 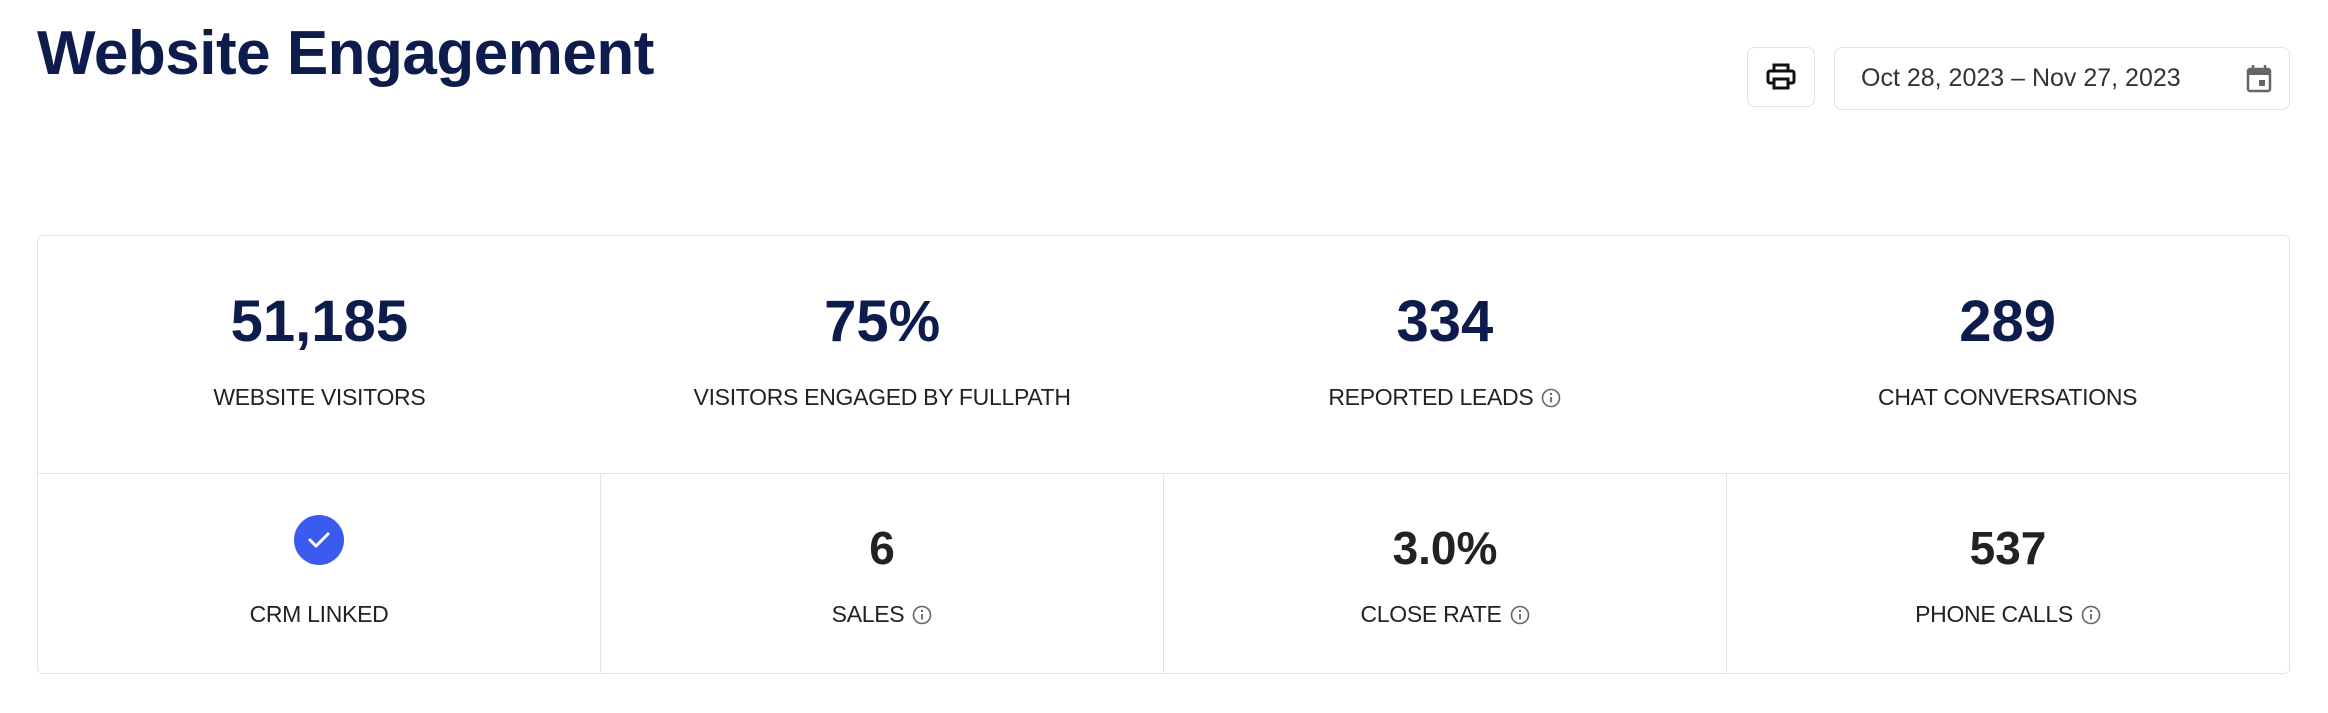 I want to click on stat-label: CHAT CONVERSATIONS, so click(x=2008, y=397).